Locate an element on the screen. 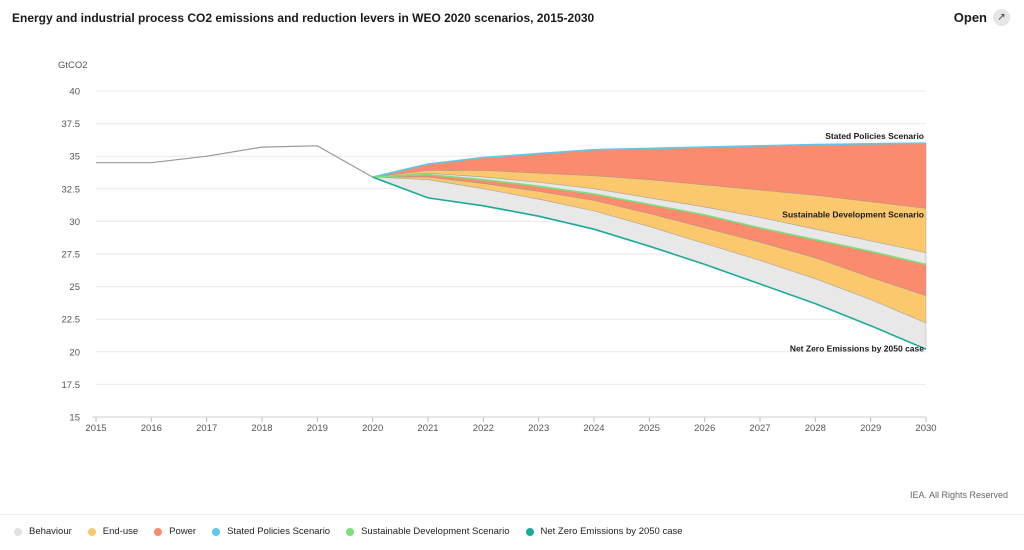 This screenshot has width=1024, height=550. x-tick-label: 2030 is located at coordinates (925, 428).